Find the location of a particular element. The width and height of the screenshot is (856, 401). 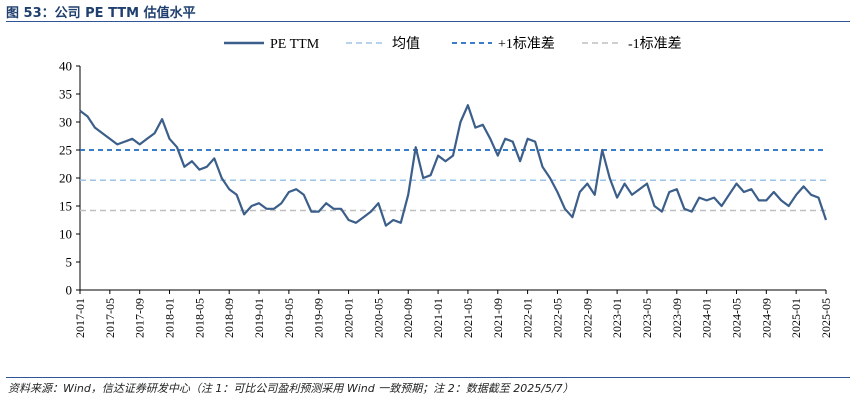

x-tick-label: 2018-05 is located at coordinates (199, 318).